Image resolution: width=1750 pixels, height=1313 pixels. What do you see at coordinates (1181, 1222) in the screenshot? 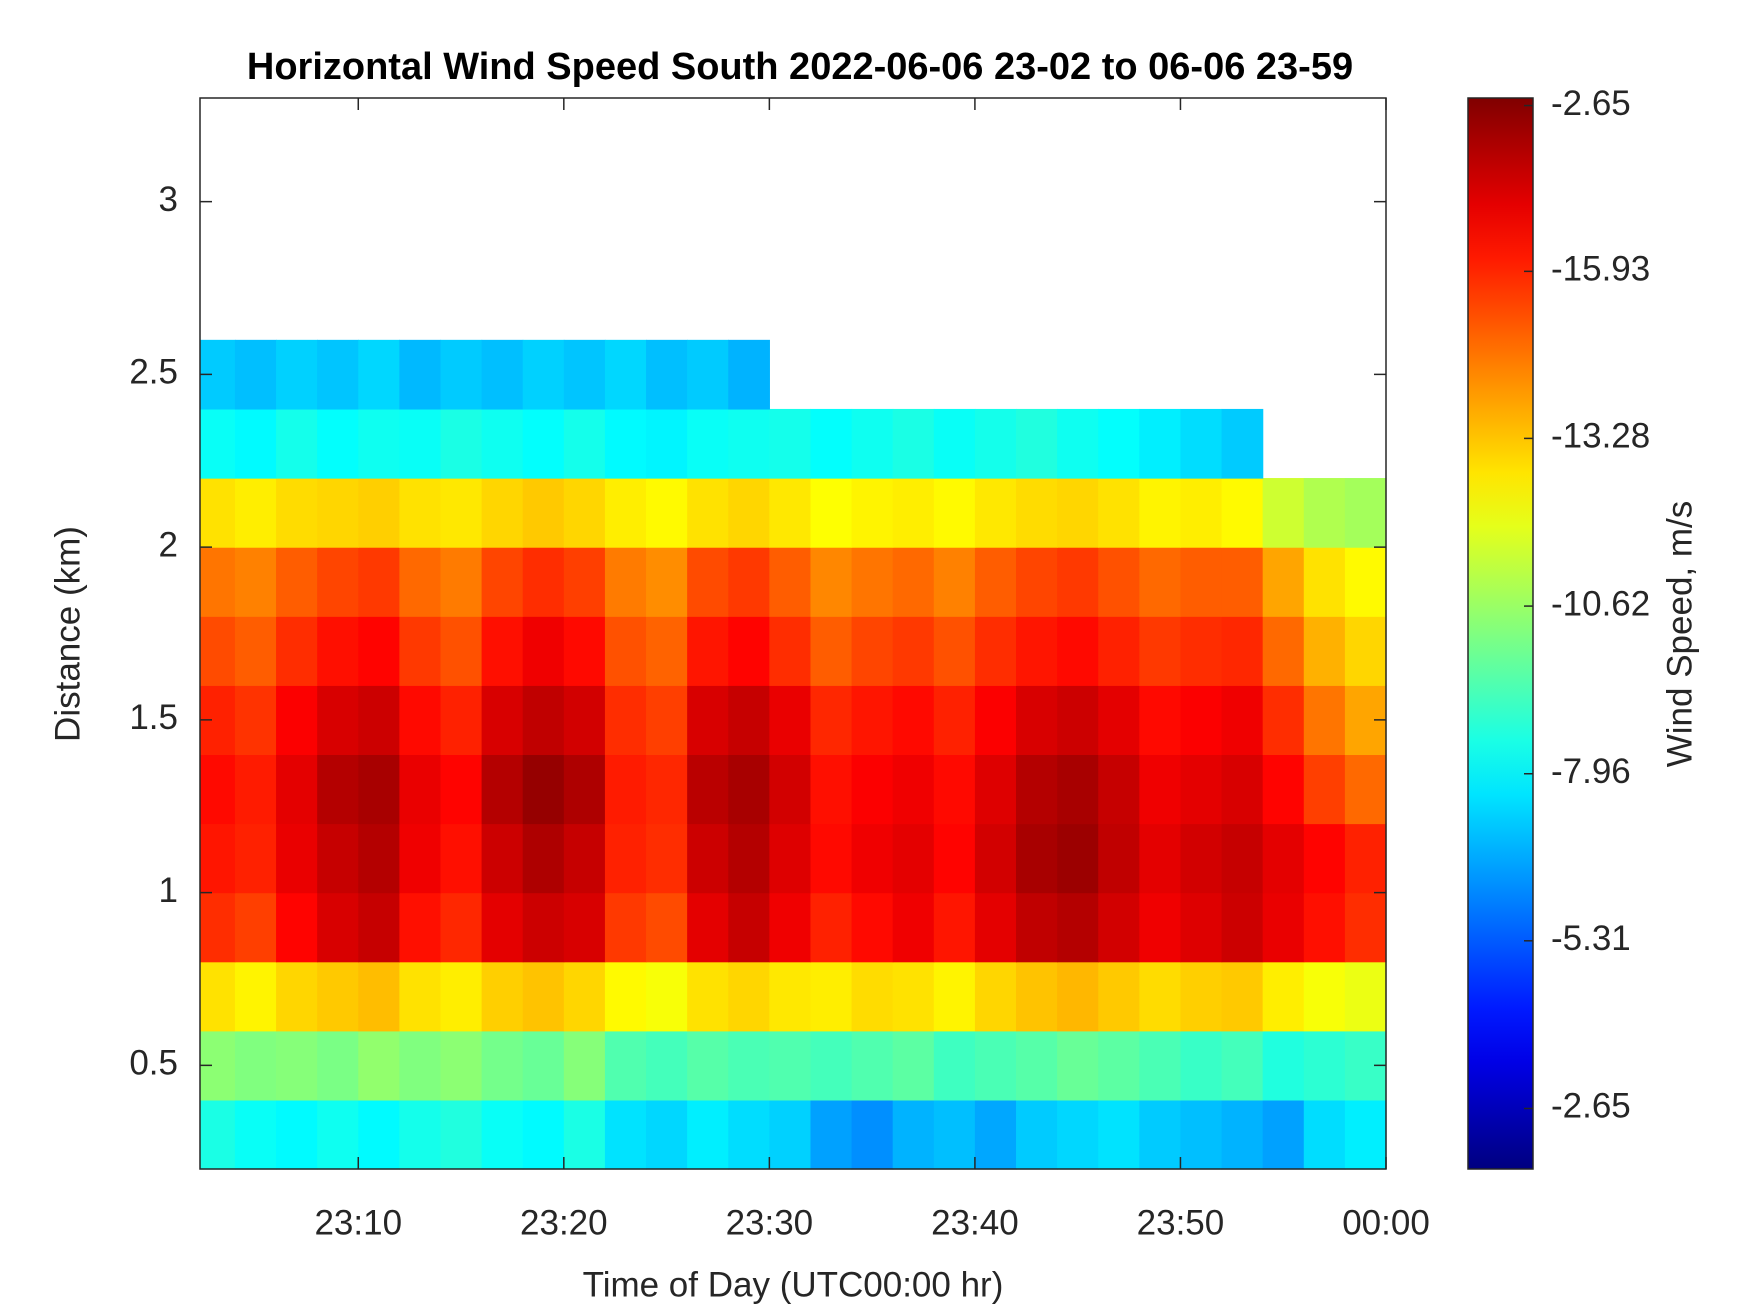
I see `x-tick-label: 23:50` at bounding box center [1181, 1222].